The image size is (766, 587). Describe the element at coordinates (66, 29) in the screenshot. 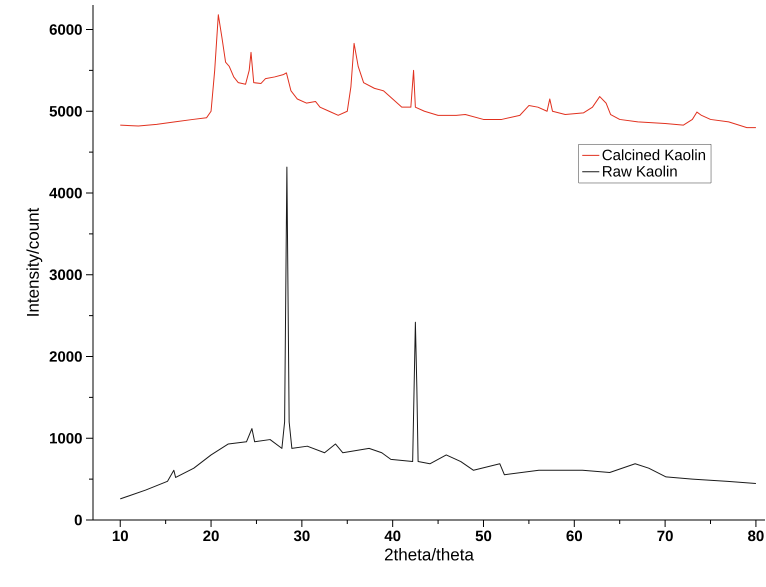

I see `y-tick-label: 6000` at that location.